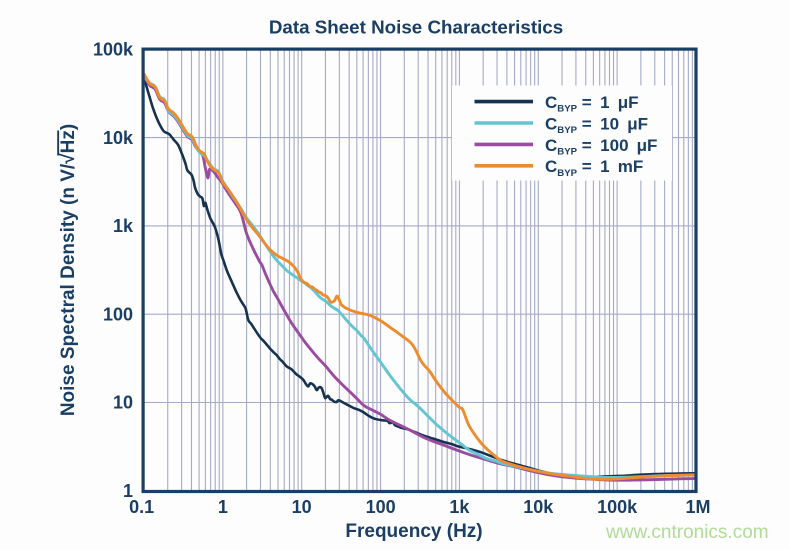 The height and width of the screenshot is (550, 789). Describe the element at coordinates (687, 532) in the screenshot. I see `svg-text: www.cntronics.com` at that location.